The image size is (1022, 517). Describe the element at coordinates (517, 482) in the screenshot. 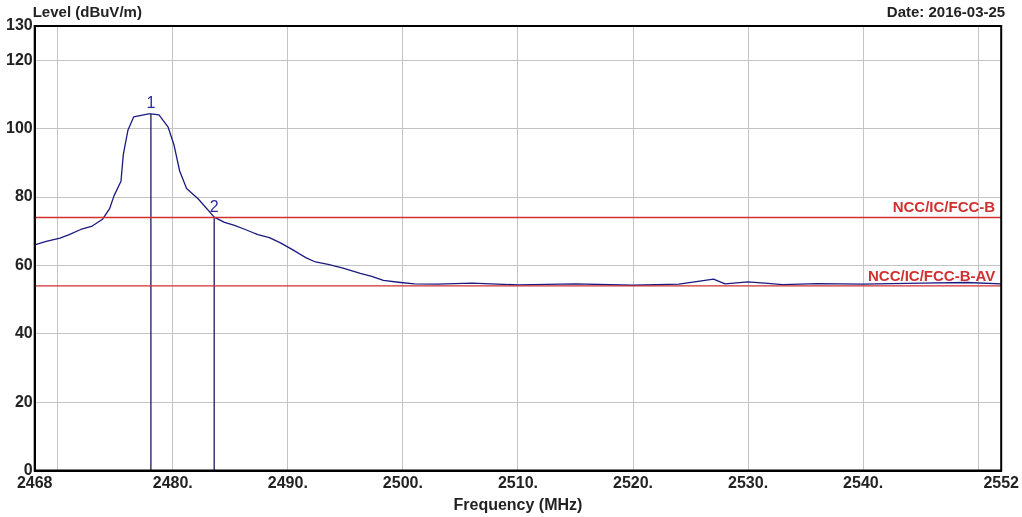

I see `x-tick-label: 2510.` at that location.